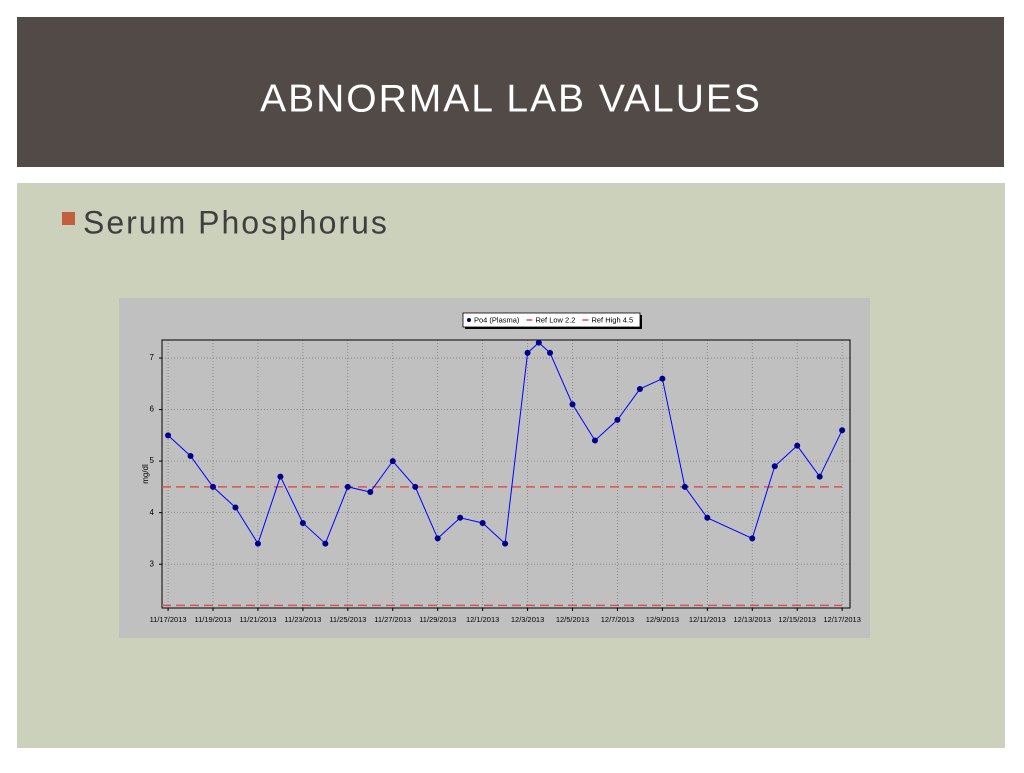 Image resolution: width=1024 pixels, height=773 pixels. Describe the element at coordinates (497, 319) in the screenshot. I see `legend-label: Po4 (Plasma)` at that location.